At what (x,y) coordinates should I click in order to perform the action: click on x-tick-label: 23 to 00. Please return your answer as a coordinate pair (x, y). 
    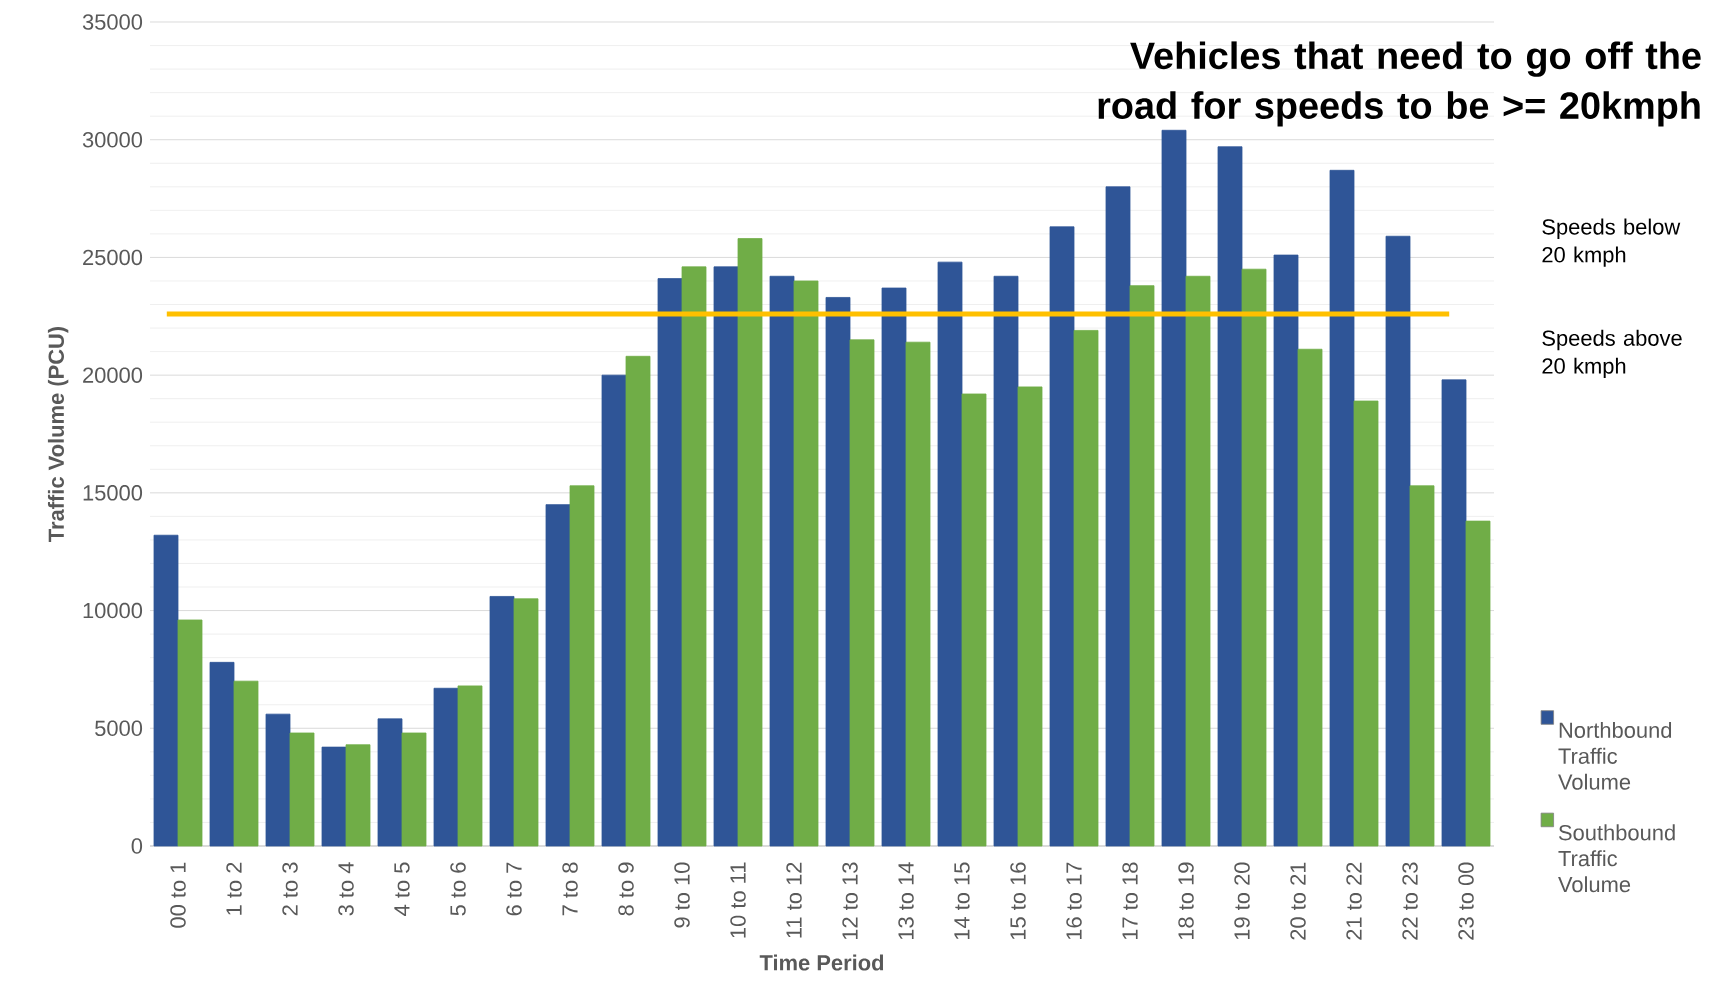
    Looking at the image, I should click on (1466, 901).